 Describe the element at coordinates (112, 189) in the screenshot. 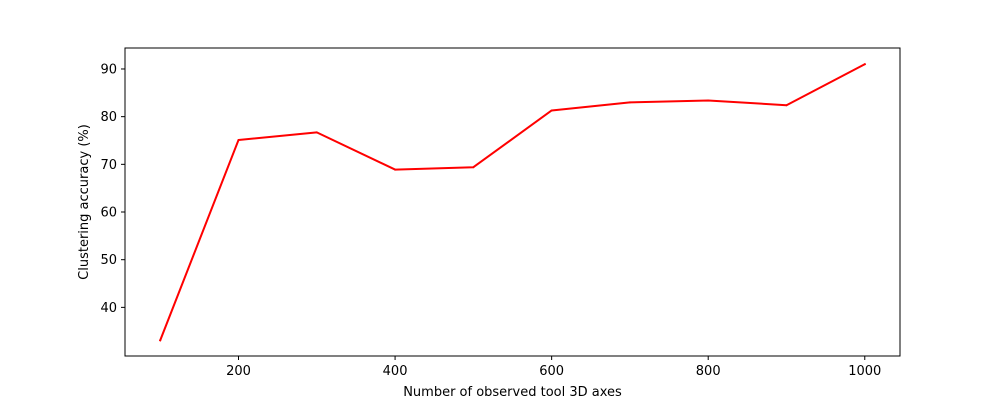

I see `y-axis-ticks: 40 50 60 70 80 90` at that location.